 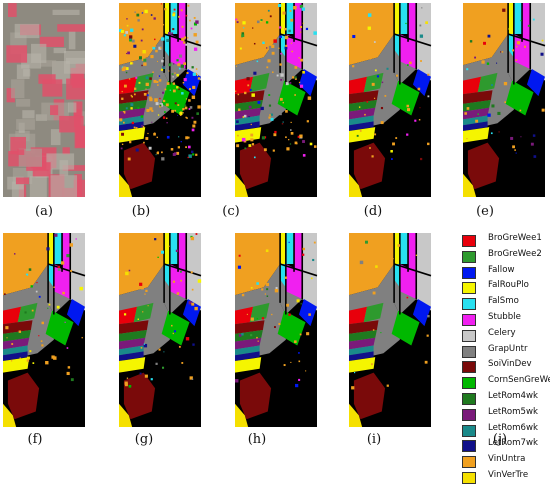 I want to click on panel-label-g: (g), so click(x=144, y=439).